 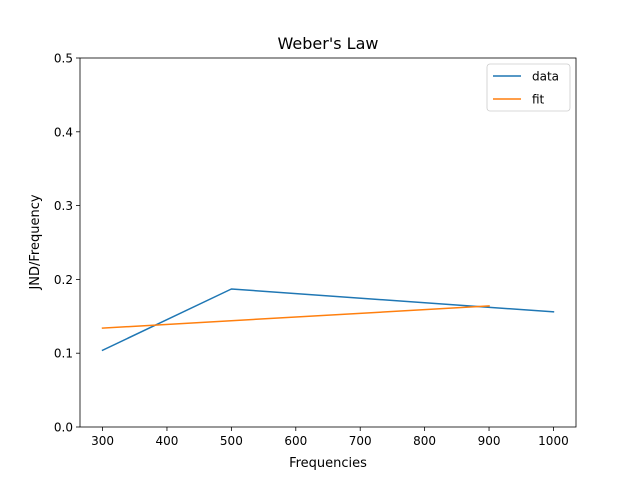 What do you see at coordinates (328, 463) in the screenshot?
I see `x-axis-label: Frequencies` at bounding box center [328, 463].